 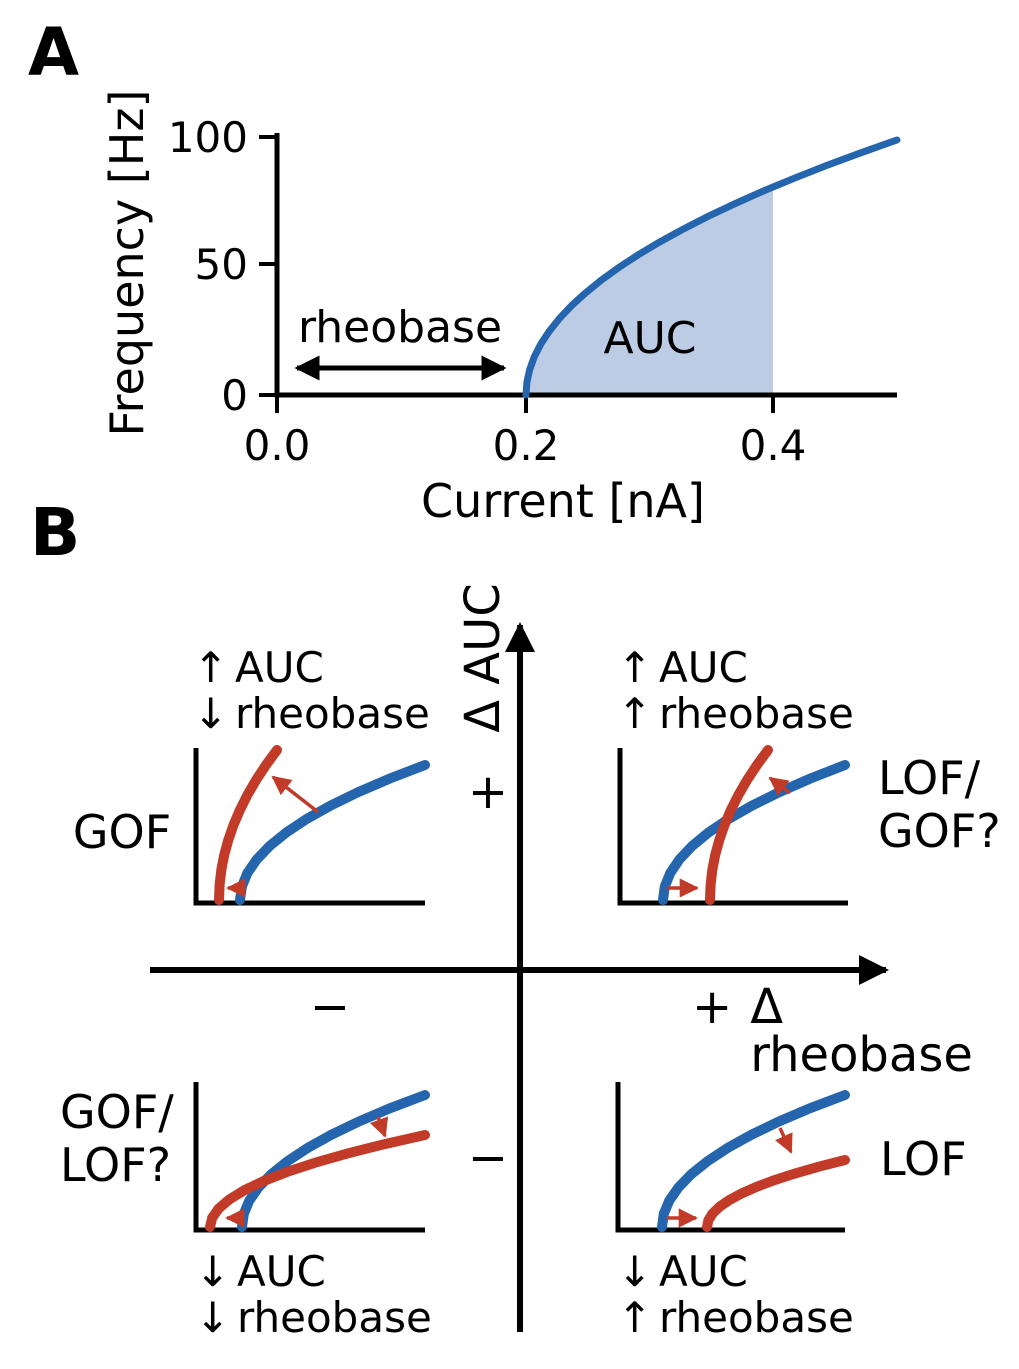 I want to click on miniplot-bottomright-shift-arrow-down, so click(x=784, y=1140).